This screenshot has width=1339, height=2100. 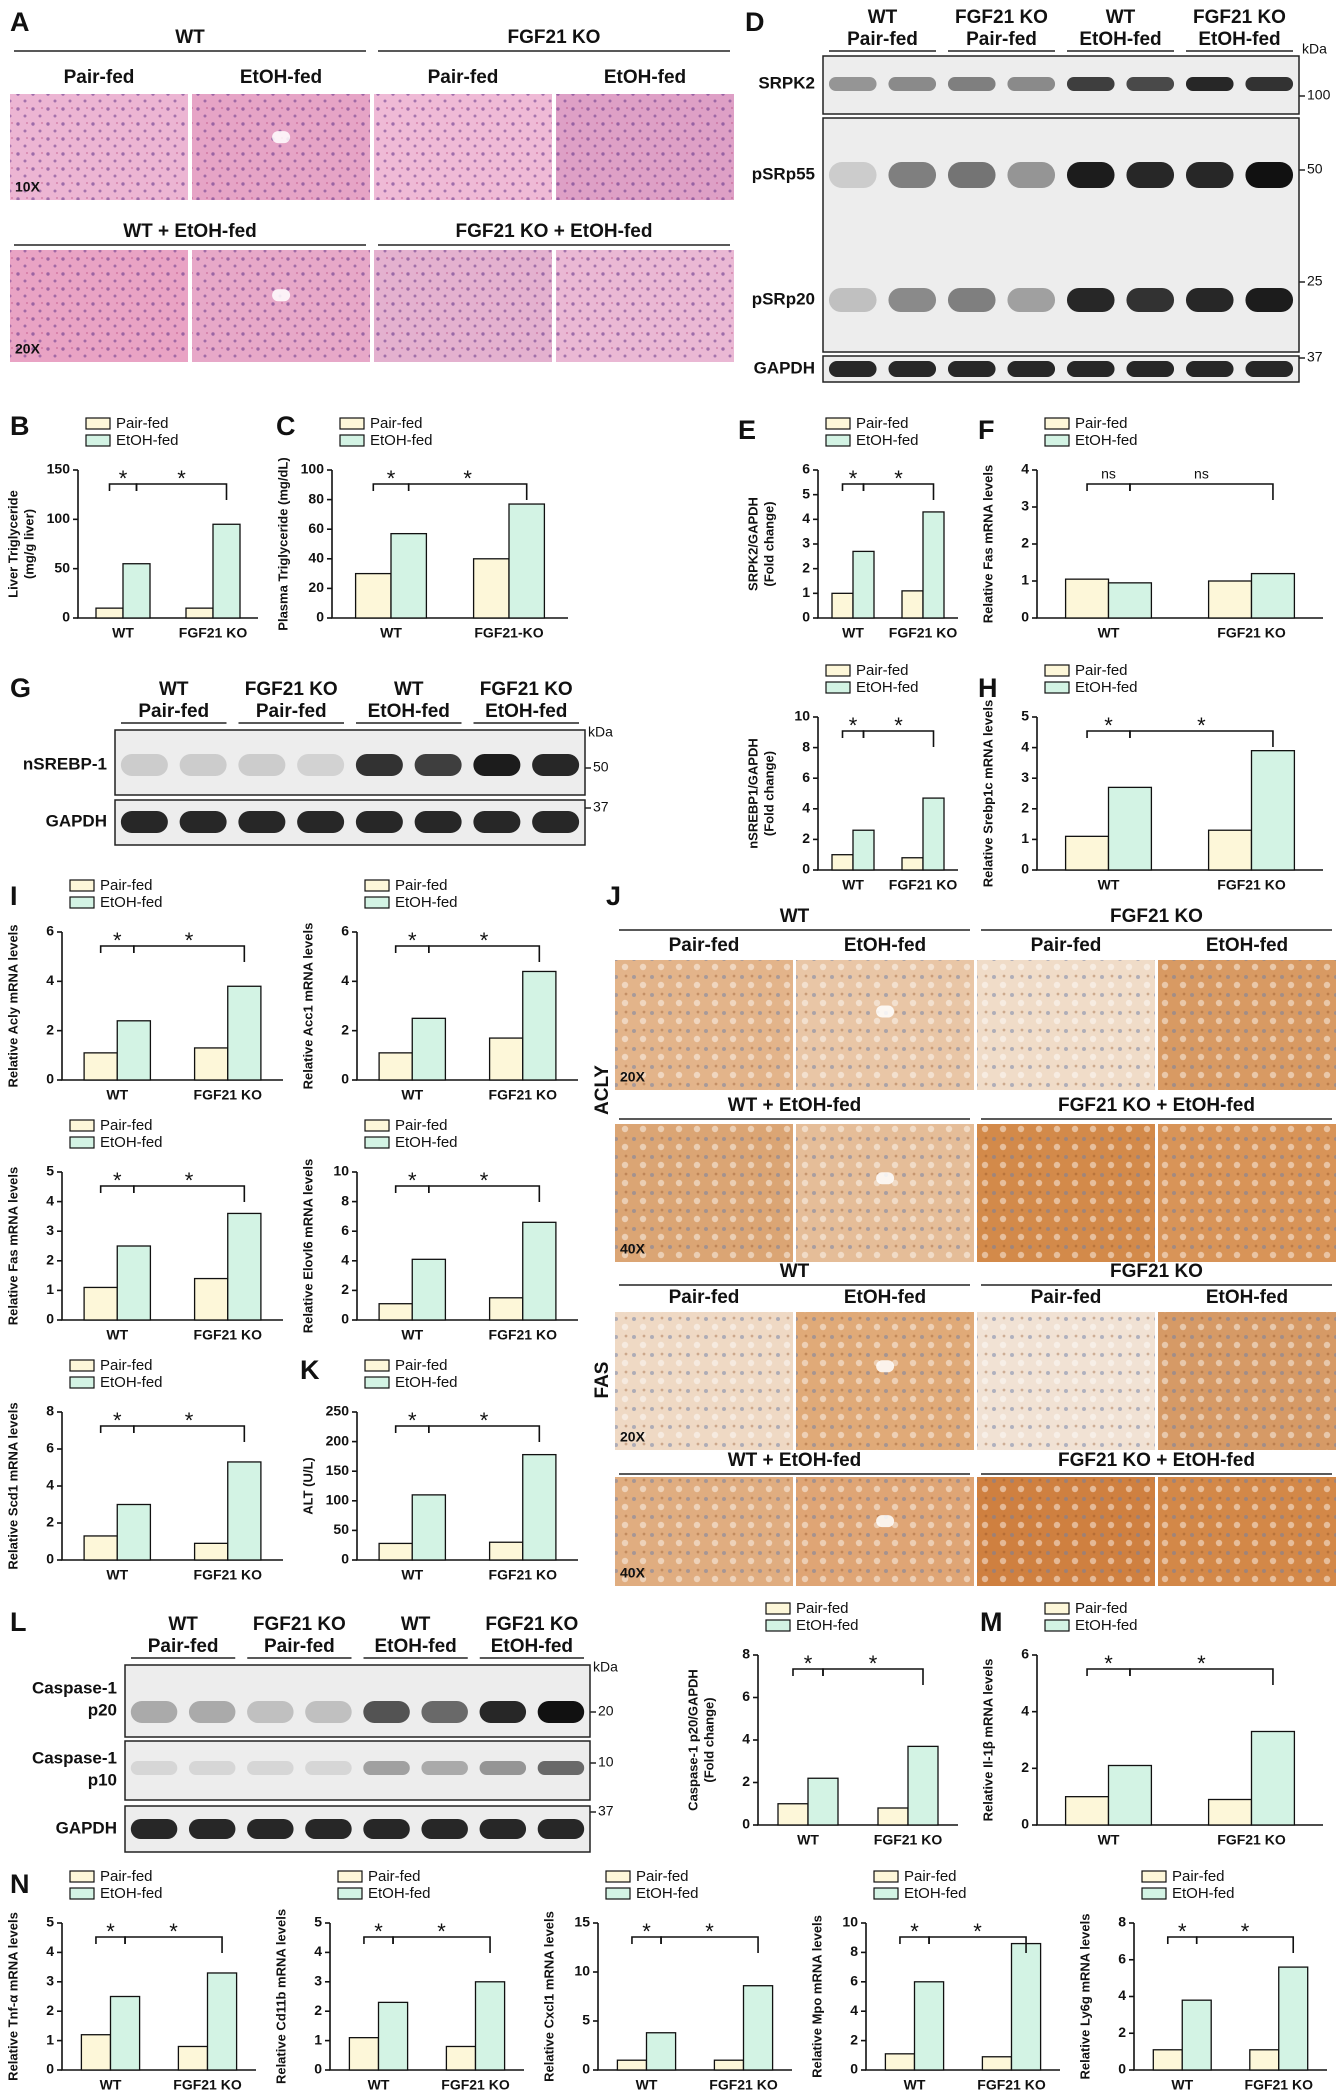 I want to click on y-tick-label: 40, so click(x=316, y=558).